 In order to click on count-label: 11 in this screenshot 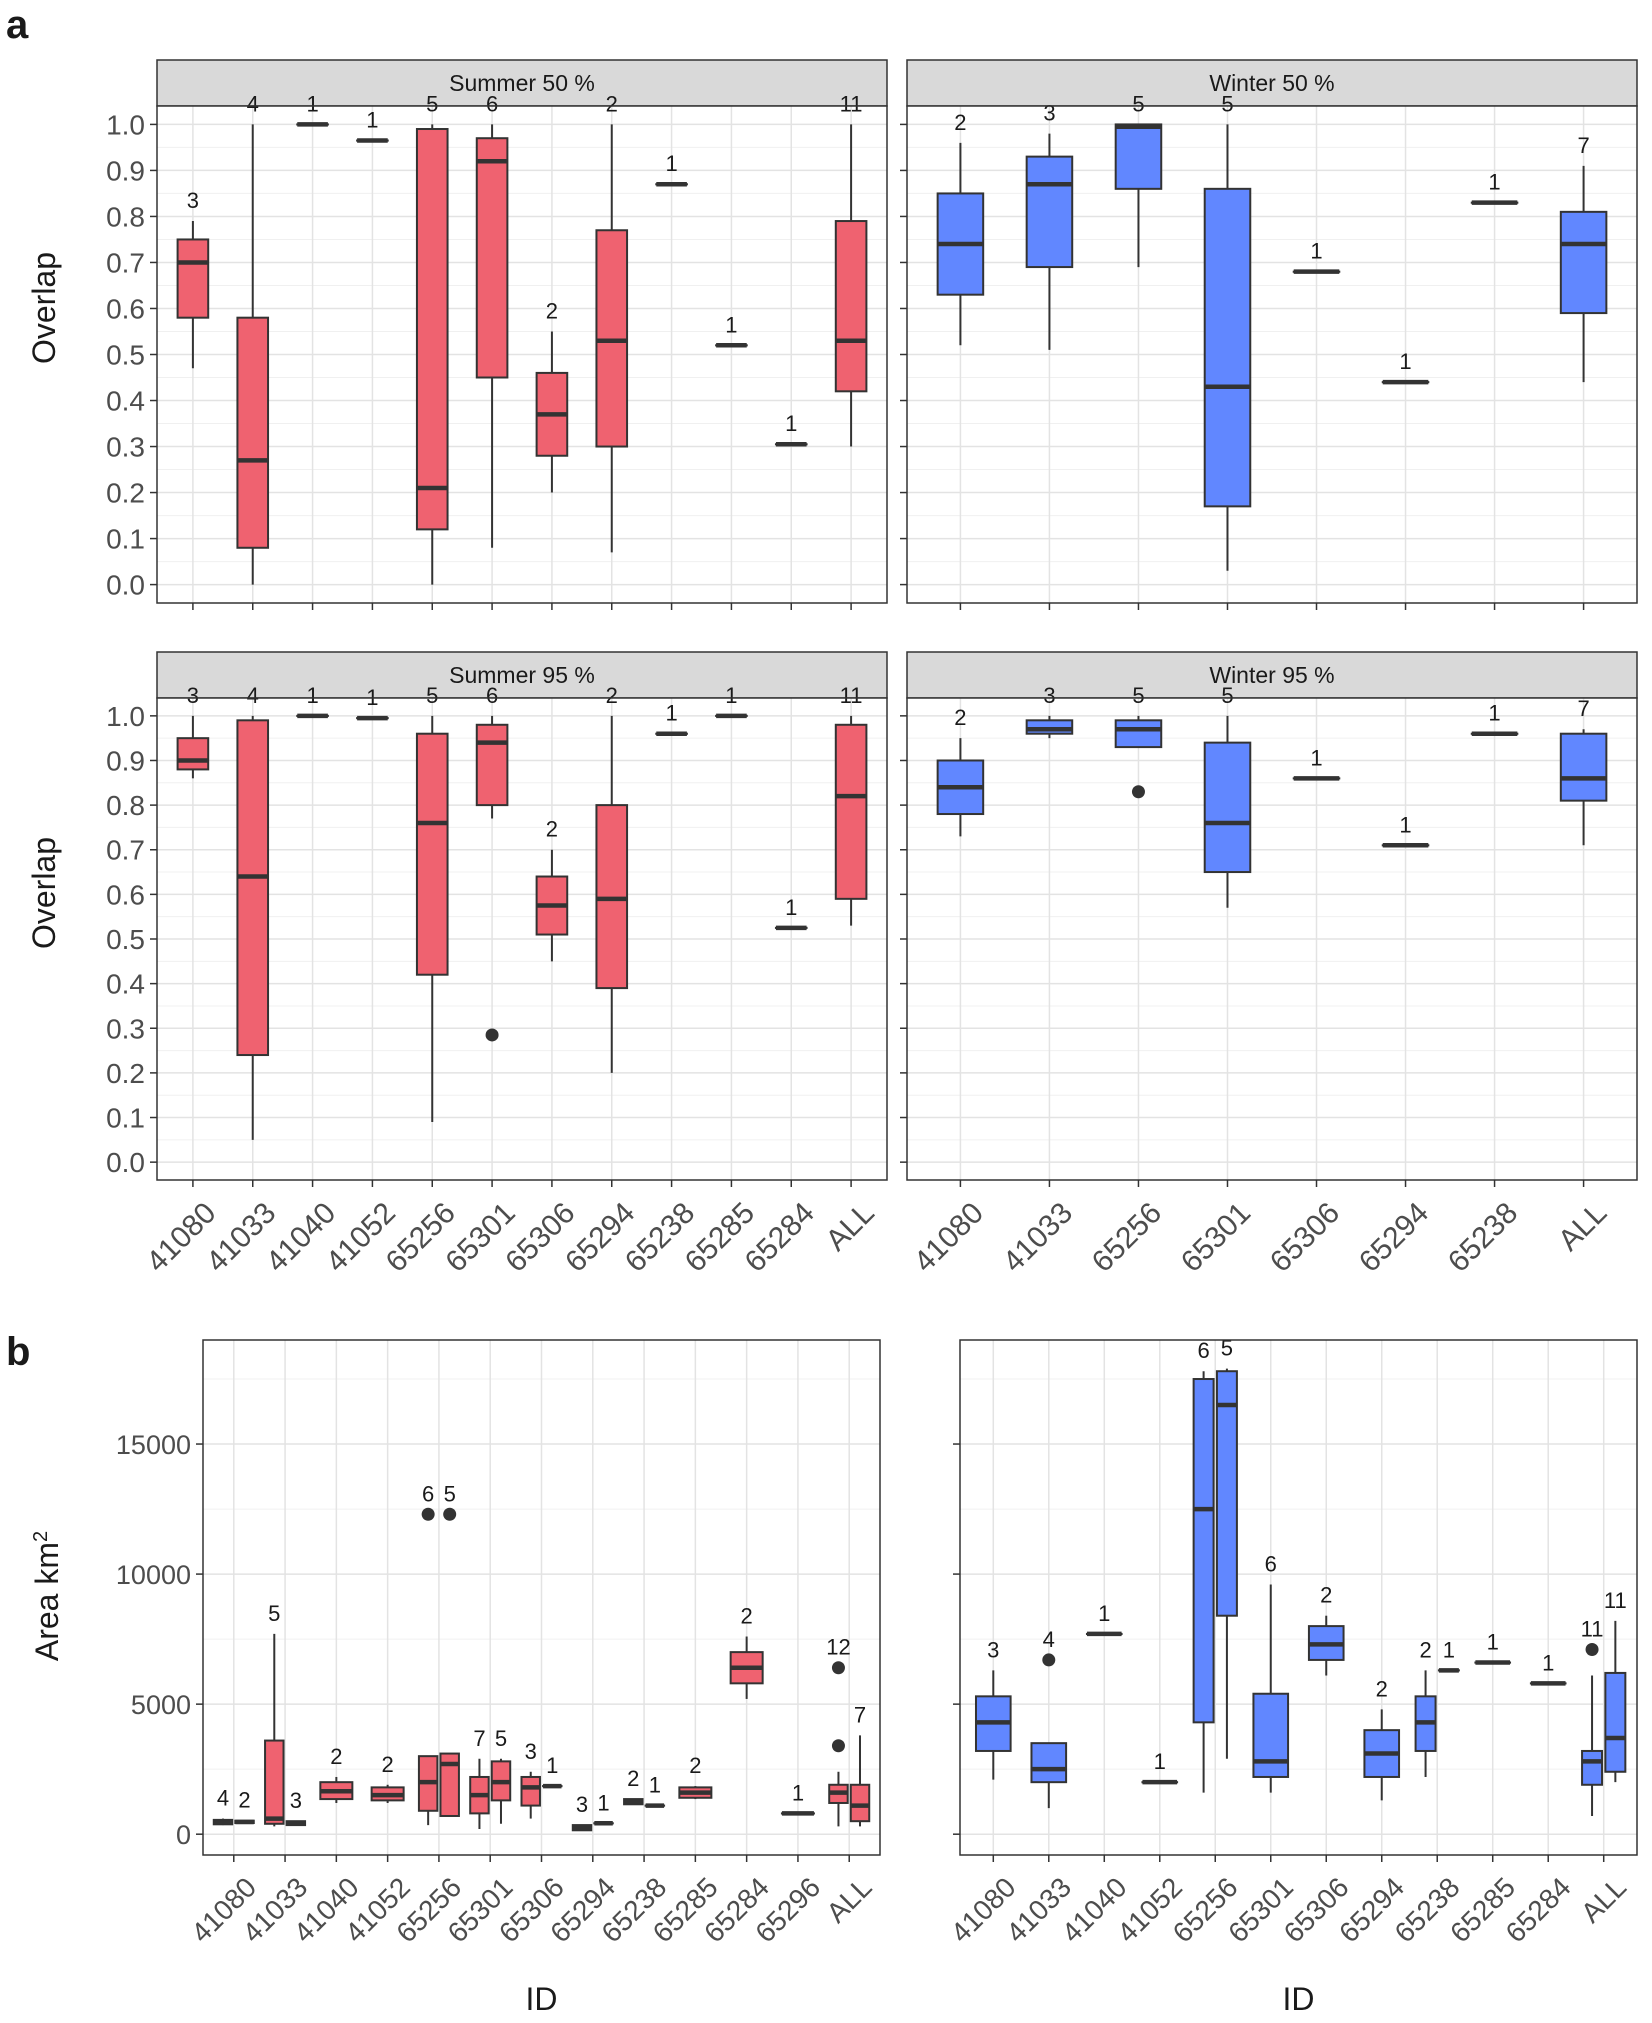, I will do `click(851, 103)`.